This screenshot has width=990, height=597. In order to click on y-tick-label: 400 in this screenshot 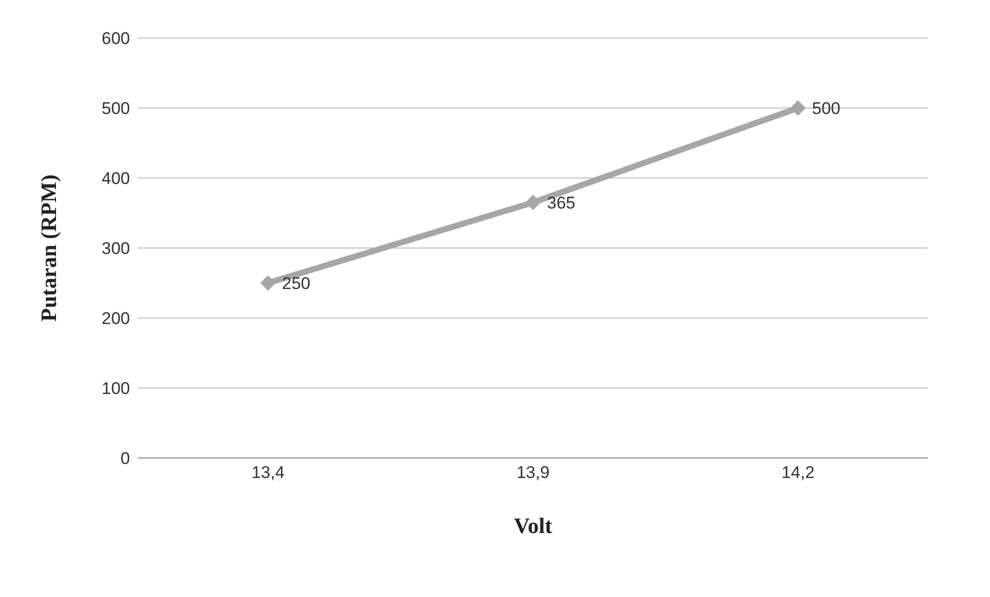, I will do `click(116, 178)`.